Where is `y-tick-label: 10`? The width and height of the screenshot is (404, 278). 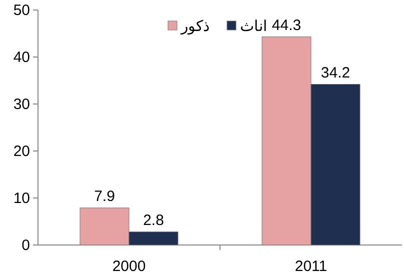 y-tick-label: 10 is located at coordinates (21, 198).